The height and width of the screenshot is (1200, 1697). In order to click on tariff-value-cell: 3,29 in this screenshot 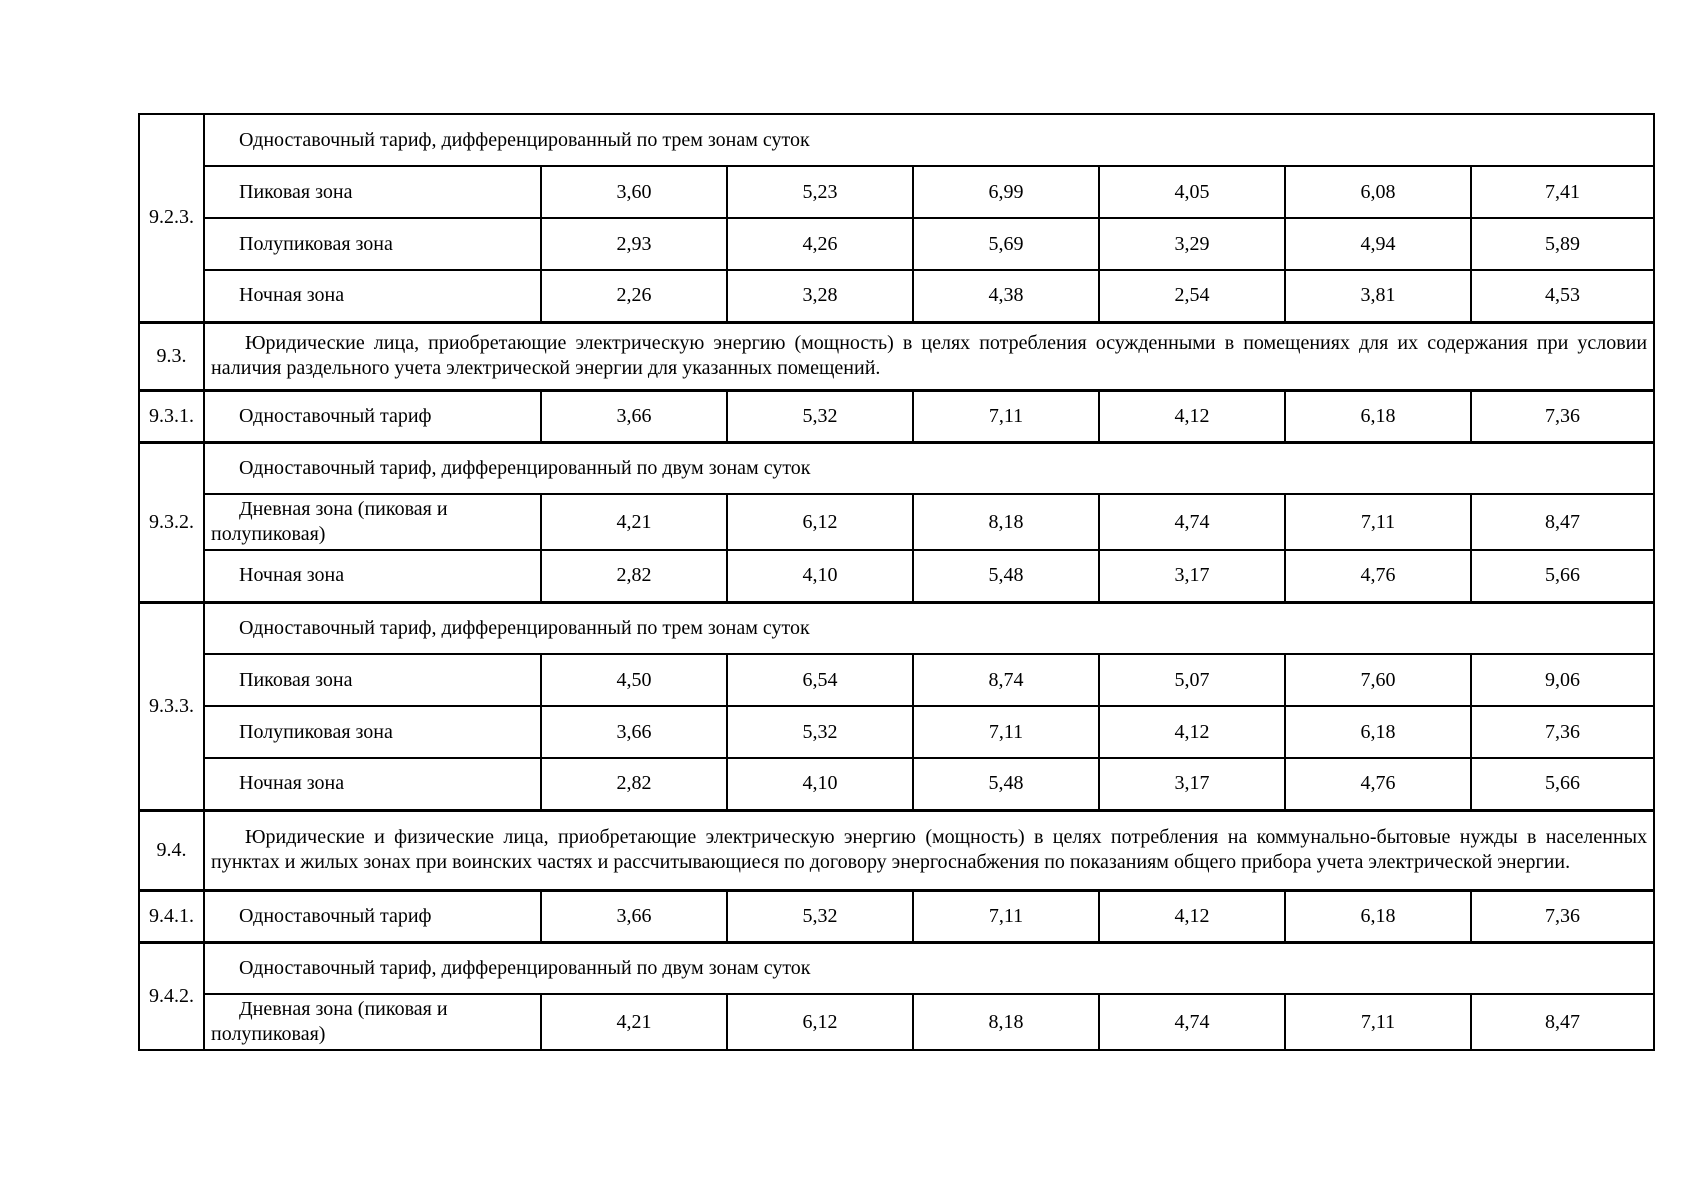, I will do `click(1192, 244)`.